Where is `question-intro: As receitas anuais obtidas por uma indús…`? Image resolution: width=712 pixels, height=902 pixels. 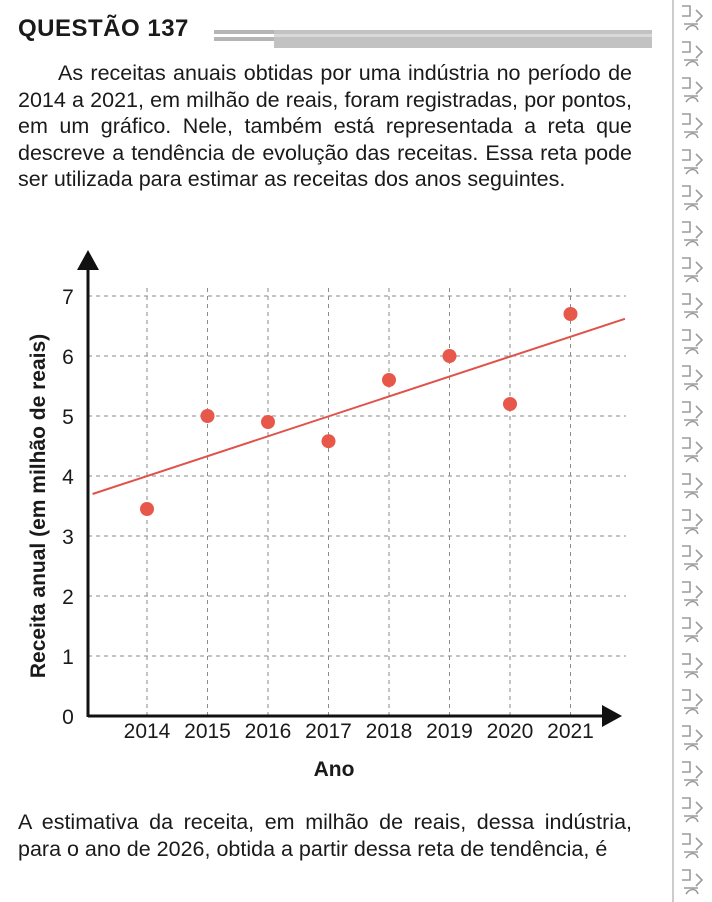 question-intro: As receitas anuais obtidas por uma indús… is located at coordinates (325, 126).